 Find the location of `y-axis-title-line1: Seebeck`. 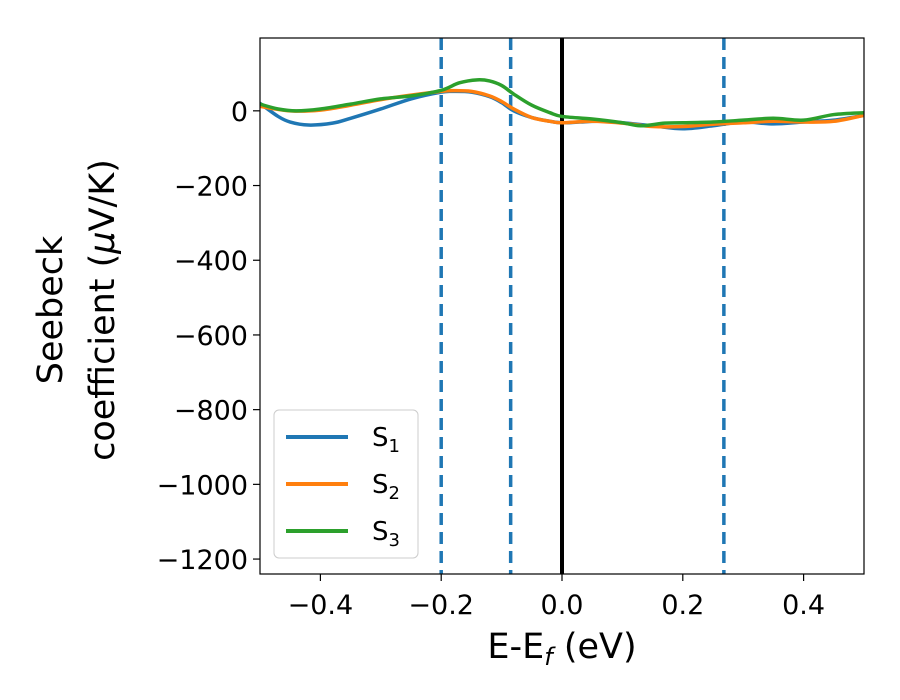

y-axis-title-line1: Seebeck is located at coordinates (51, 309).